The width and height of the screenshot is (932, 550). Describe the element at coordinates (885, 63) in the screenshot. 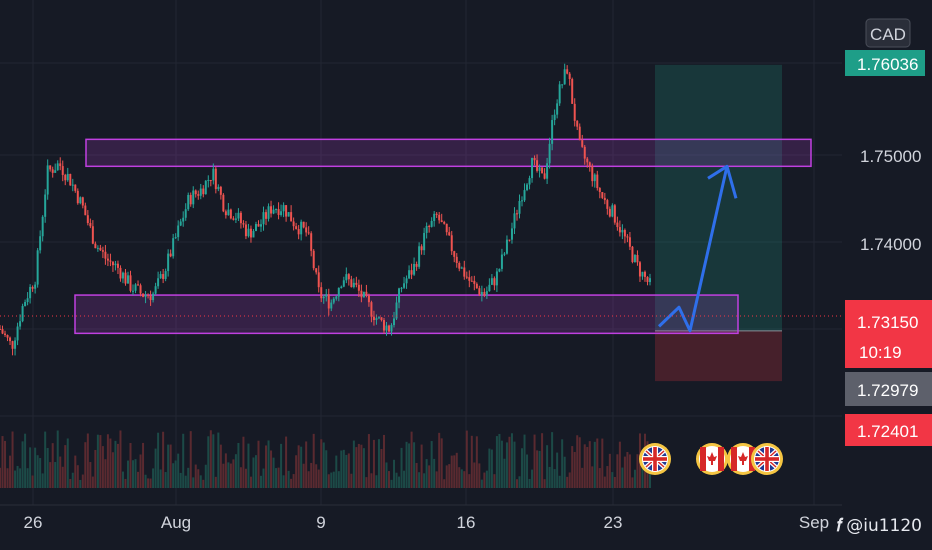

I see `take-profit-label: 1.76036` at that location.